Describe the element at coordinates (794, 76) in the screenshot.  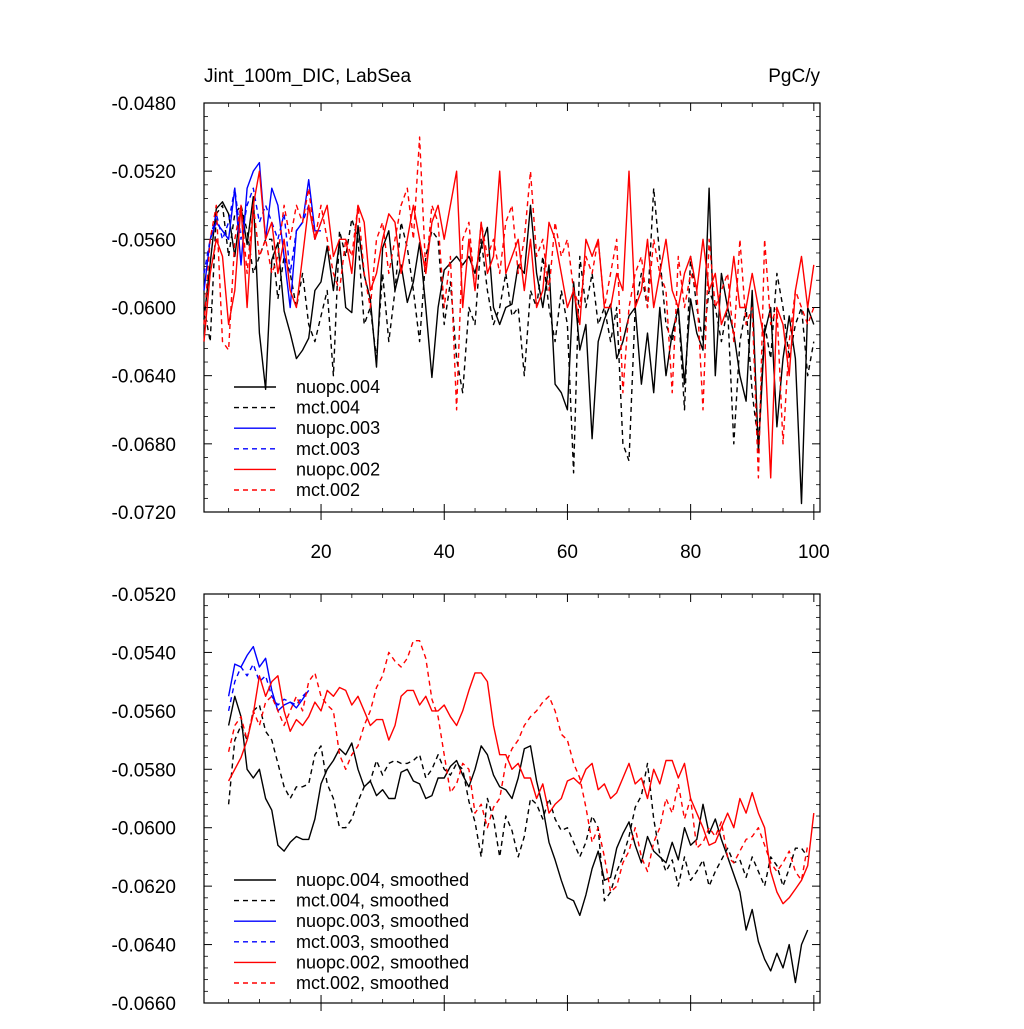
I see `chart-units: PgC/y` at that location.